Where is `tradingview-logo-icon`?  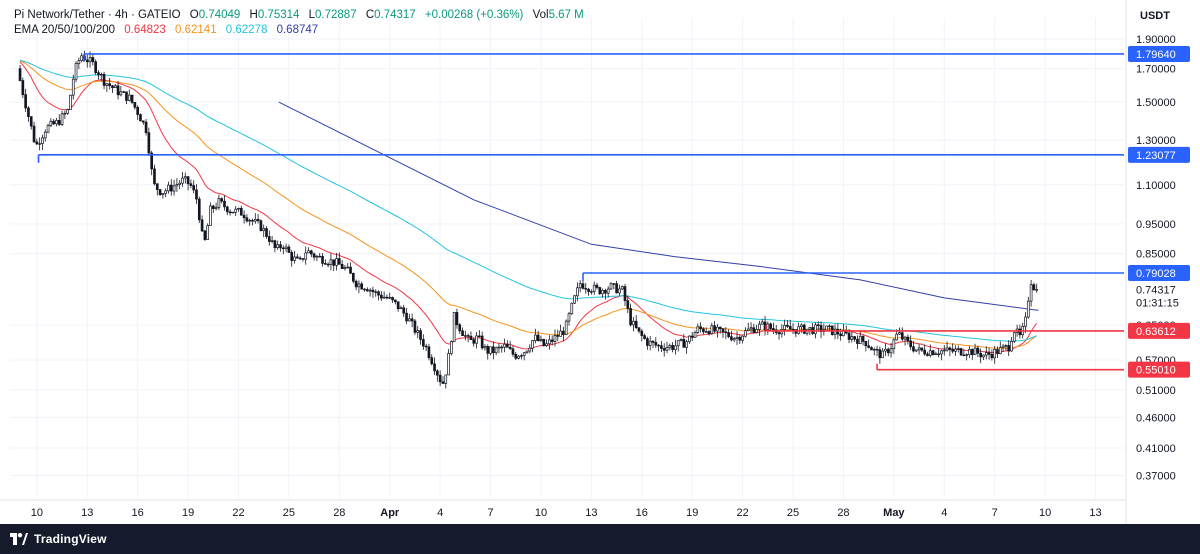 tradingview-logo-icon is located at coordinates (19, 539).